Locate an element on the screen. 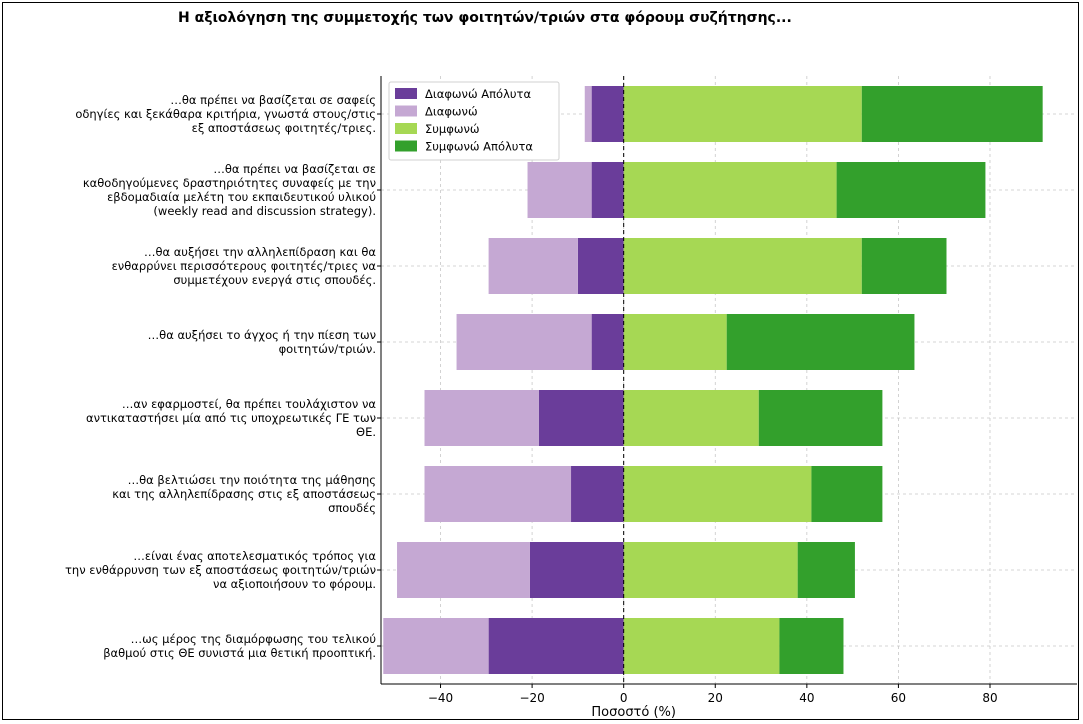 This screenshot has height=724, width=1083. category-label-line: …θα πρέπει να βασίζεται σε σαφείς is located at coordinates (273, 100).